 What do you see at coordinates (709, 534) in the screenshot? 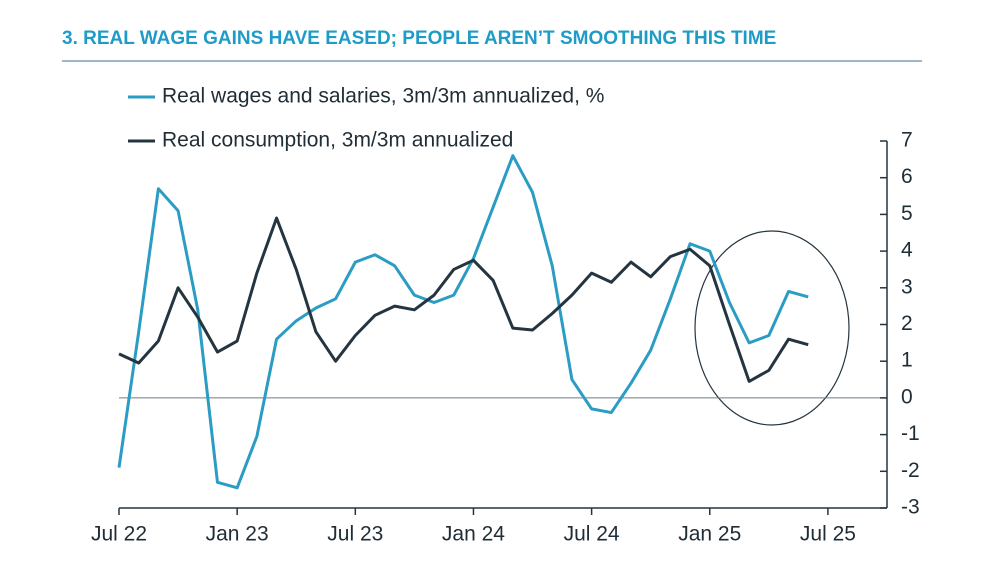
I see `x-tick-label: Jan 25` at bounding box center [709, 534].